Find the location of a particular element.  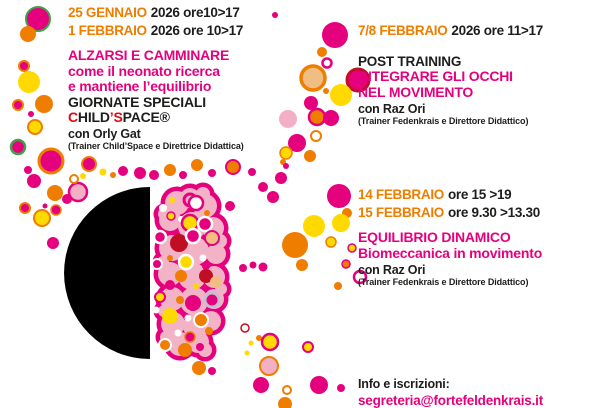

event-title-line: INTEGRARE GLI OCCHI is located at coordinates (435, 76).